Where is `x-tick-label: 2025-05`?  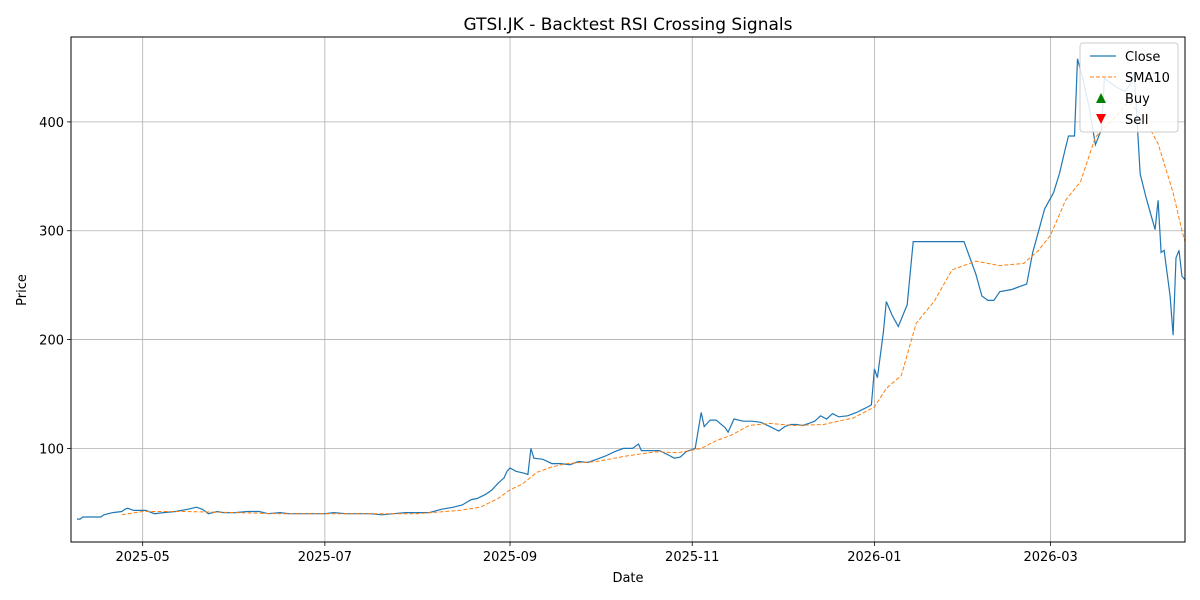 x-tick-label: 2025-05 is located at coordinates (143, 557).